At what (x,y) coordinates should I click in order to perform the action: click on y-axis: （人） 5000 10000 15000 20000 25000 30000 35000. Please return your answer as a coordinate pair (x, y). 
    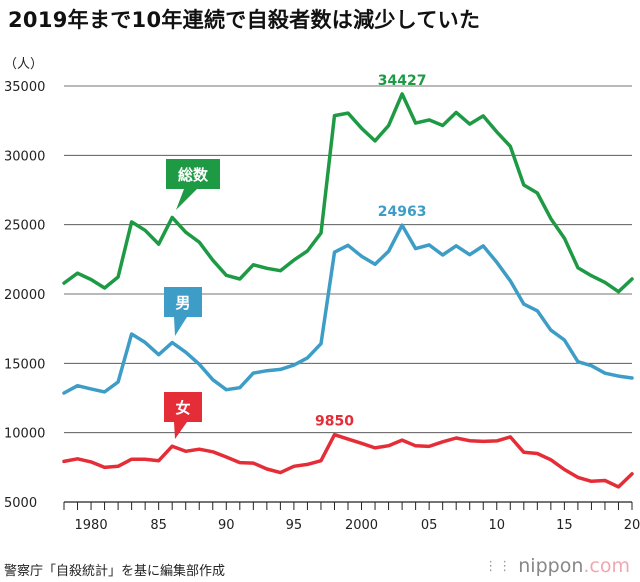
    Looking at the image, I should click on (24, 284).